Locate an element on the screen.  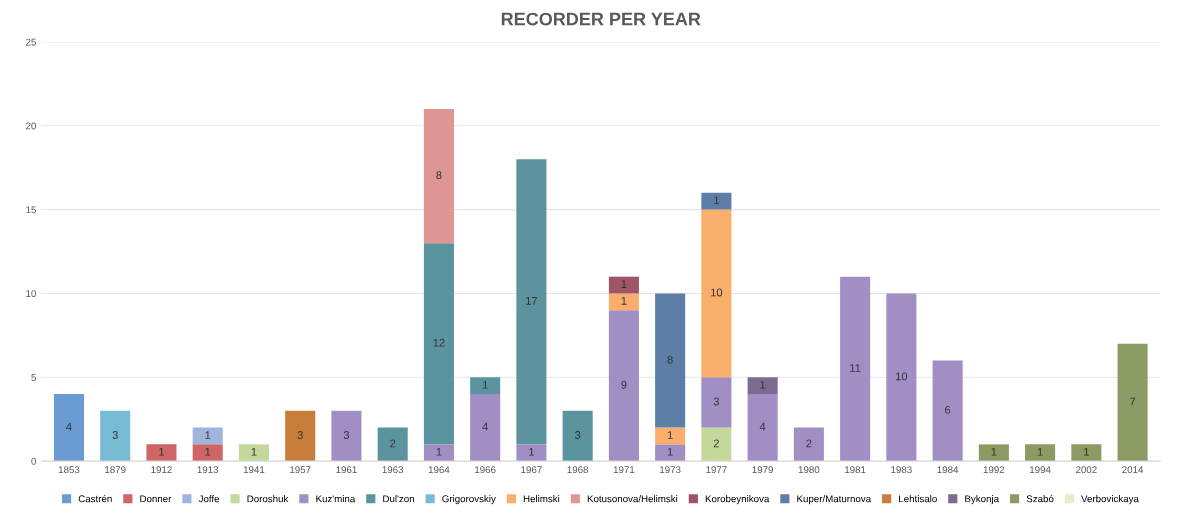
x-tick-label: 1980 is located at coordinates (809, 470).